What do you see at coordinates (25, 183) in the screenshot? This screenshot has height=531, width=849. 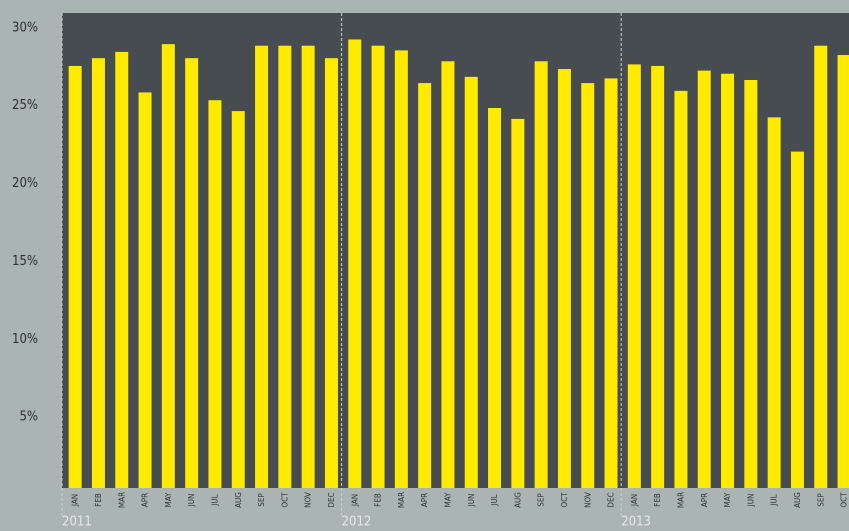 I see `y-tick-label: 20%` at bounding box center [25, 183].